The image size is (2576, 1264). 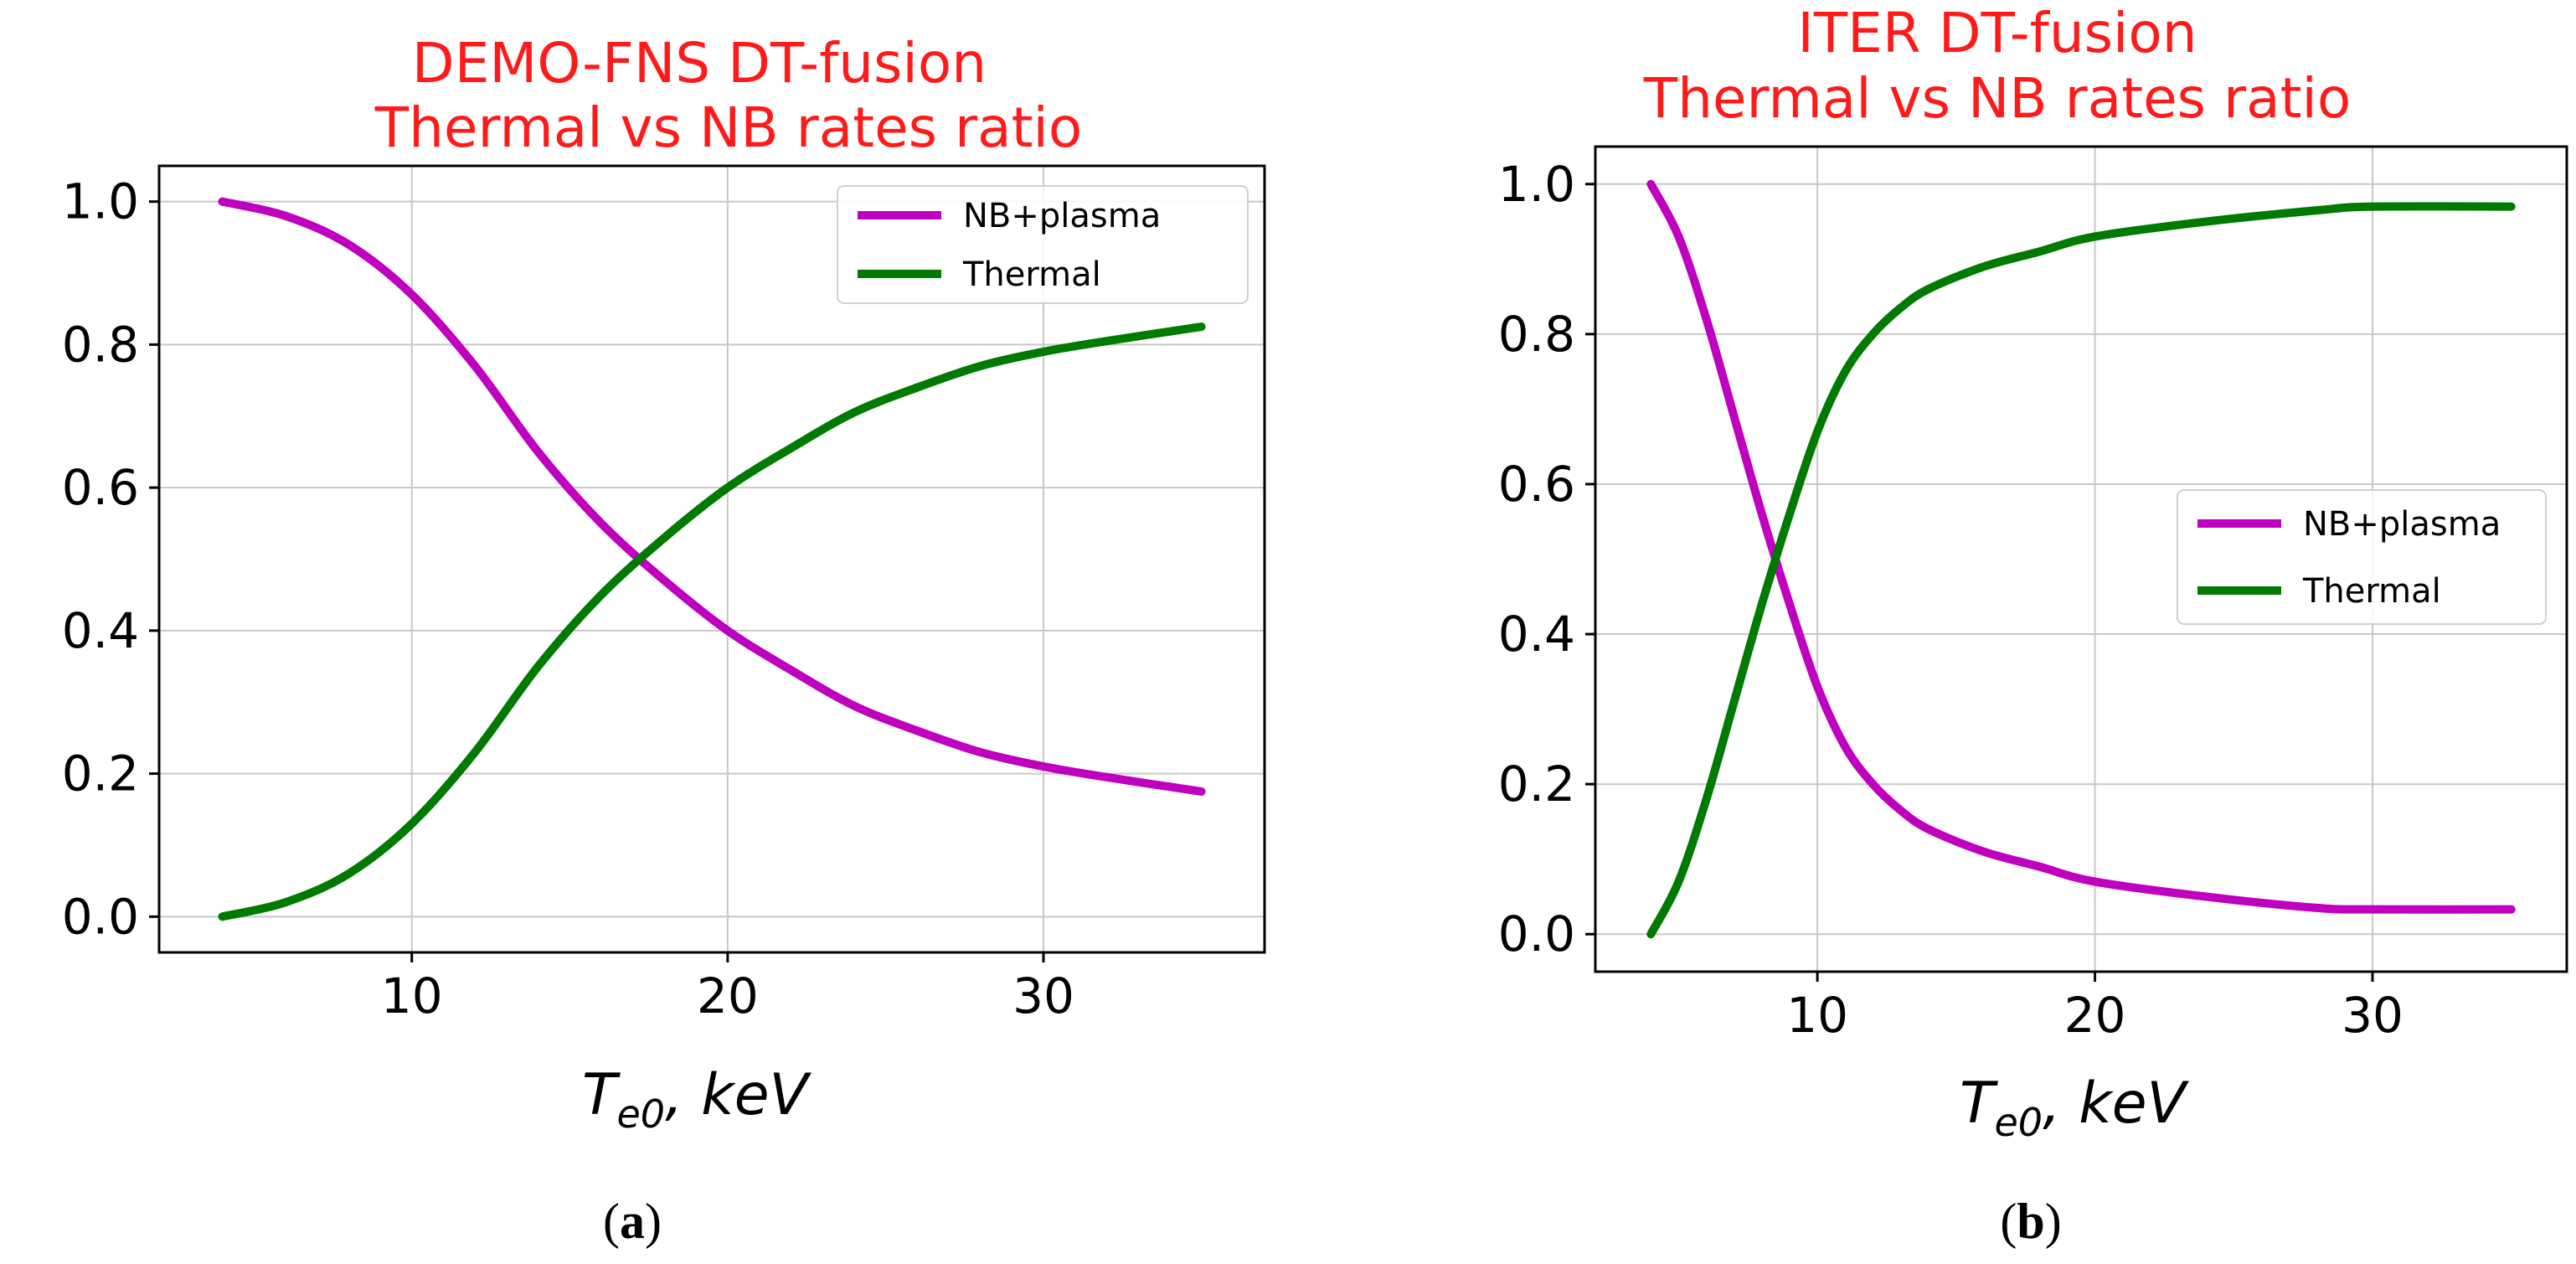 I want to click on panel-label-letter: b, so click(x=2030, y=1221).